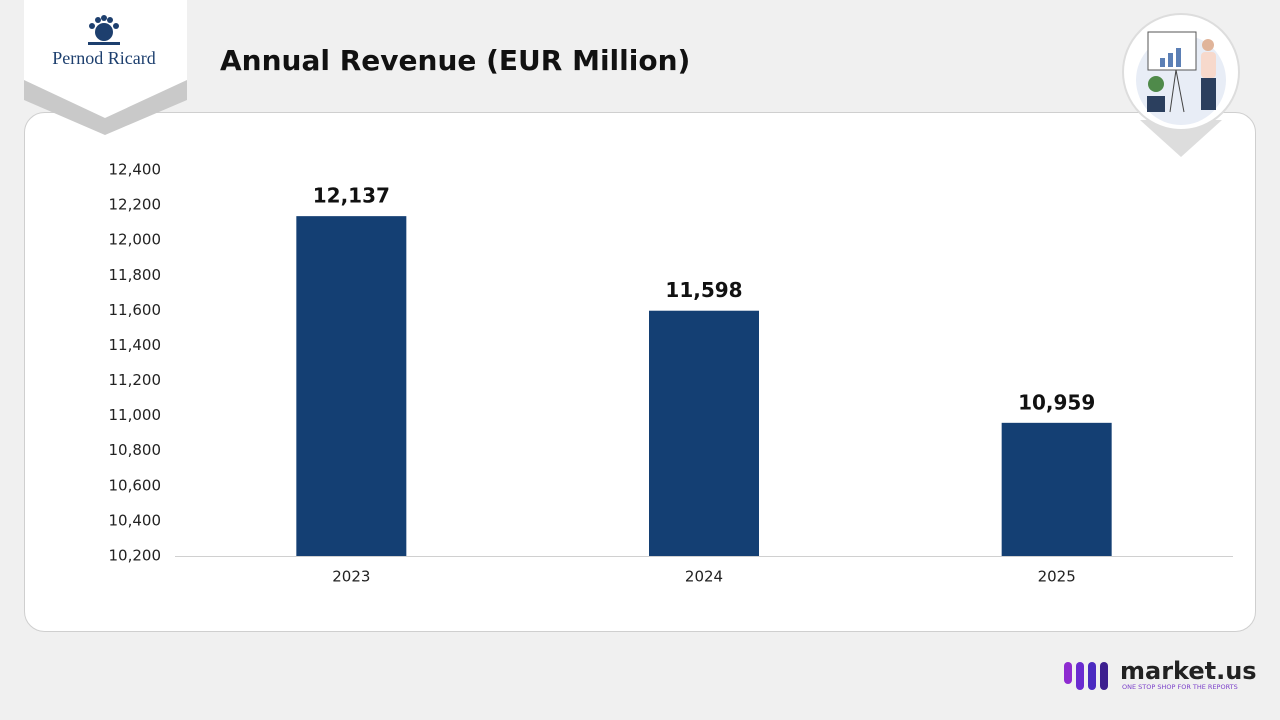  What do you see at coordinates (455, 60) in the screenshot?
I see `chart-title: Annual Revenue (EUR Million)` at bounding box center [455, 60].